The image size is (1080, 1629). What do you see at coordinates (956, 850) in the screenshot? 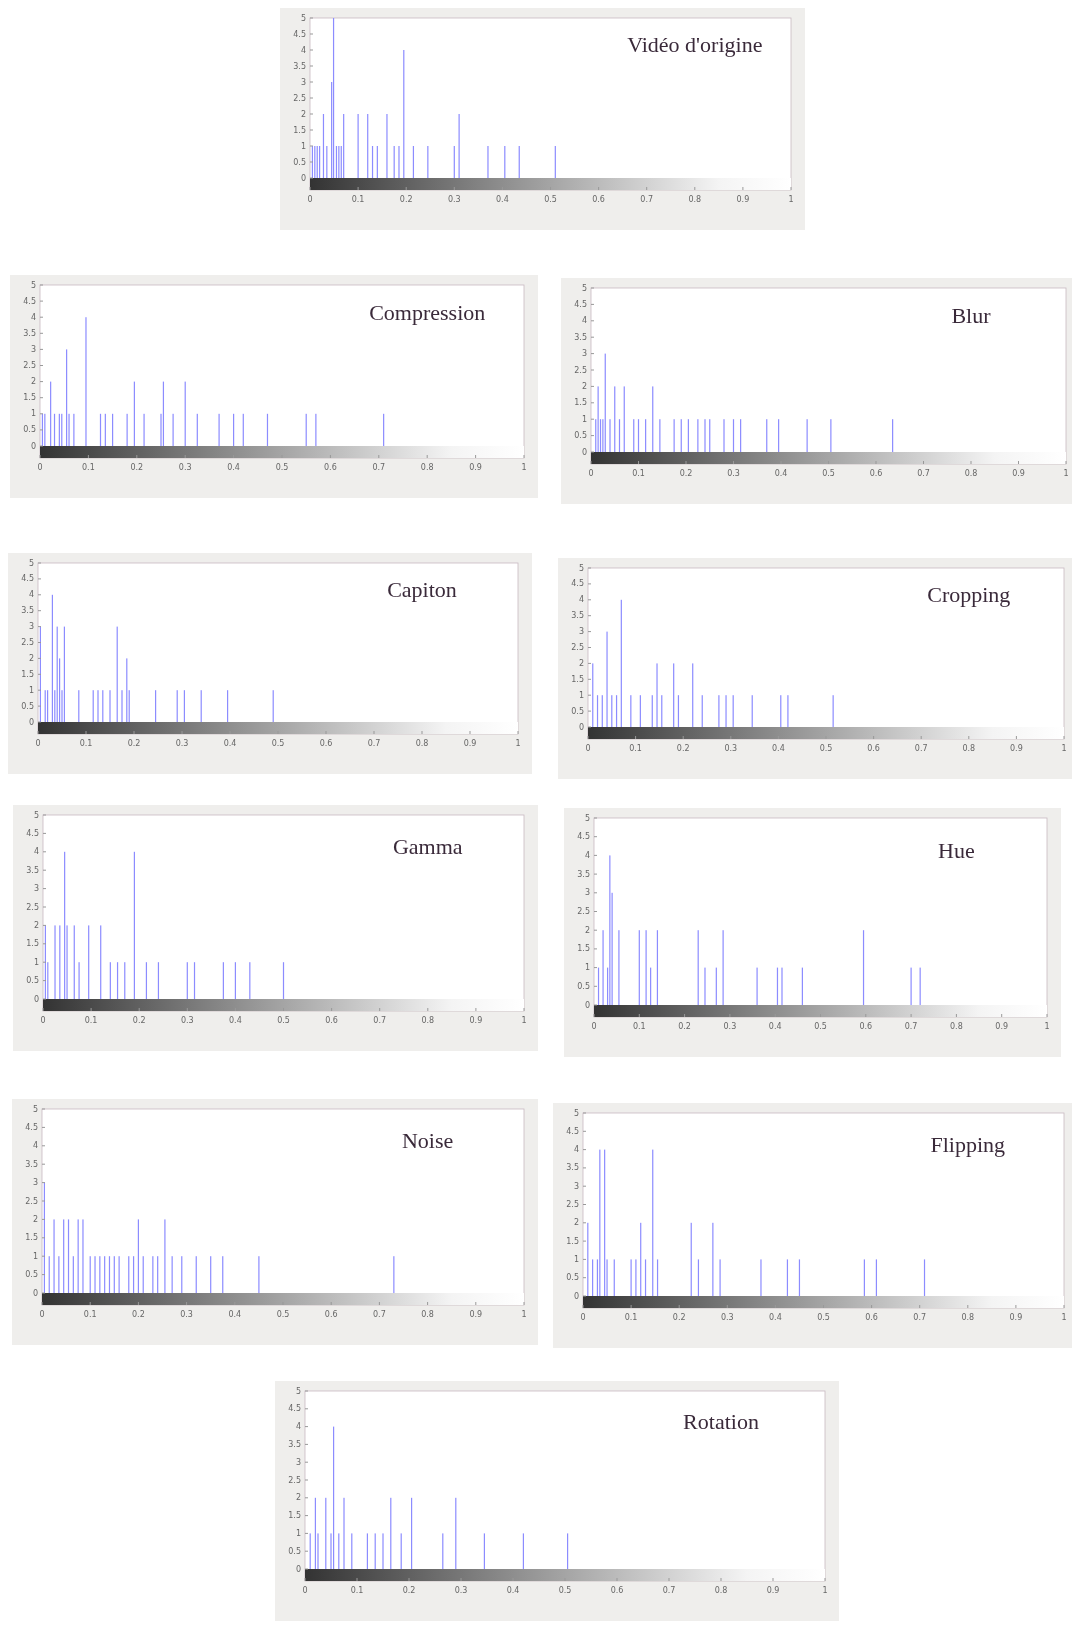
I see `text: Hue` at bounding box center [956, 850].